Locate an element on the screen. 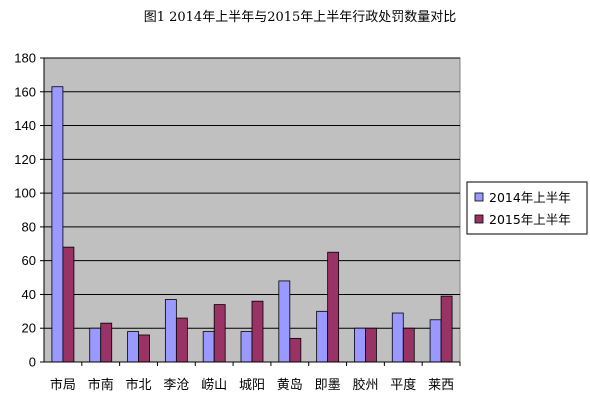 The height and width of the screenshot is (404, 590). legend-swatch-2015 is located at coordinates (479, 219).